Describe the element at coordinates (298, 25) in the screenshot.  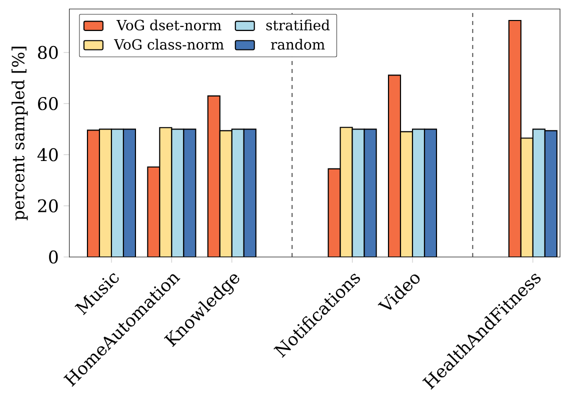
I see `legend-label: stratified` at that location.